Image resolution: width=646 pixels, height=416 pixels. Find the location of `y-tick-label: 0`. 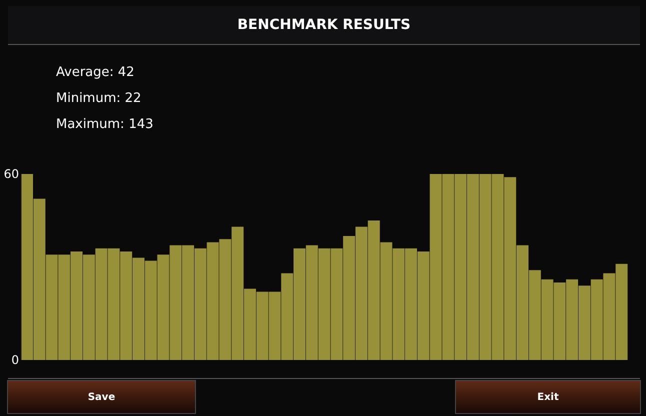

y-tick-label: 0 is located at coordinates (15, 360).